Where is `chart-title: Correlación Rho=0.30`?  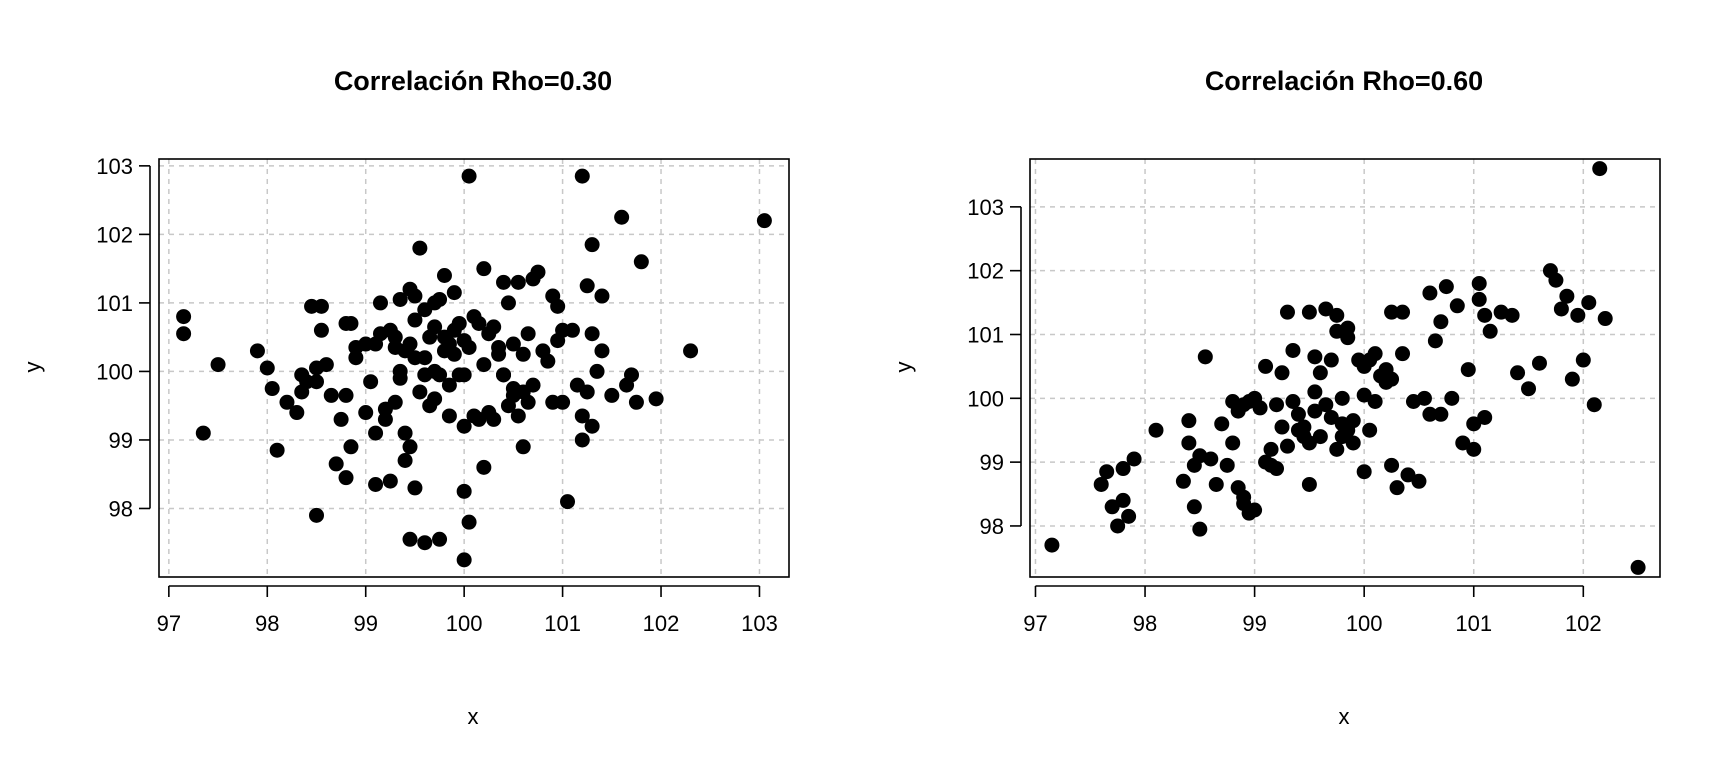 chart-title: Correlación Rho=0.30 is located at coordinates (473, 81).